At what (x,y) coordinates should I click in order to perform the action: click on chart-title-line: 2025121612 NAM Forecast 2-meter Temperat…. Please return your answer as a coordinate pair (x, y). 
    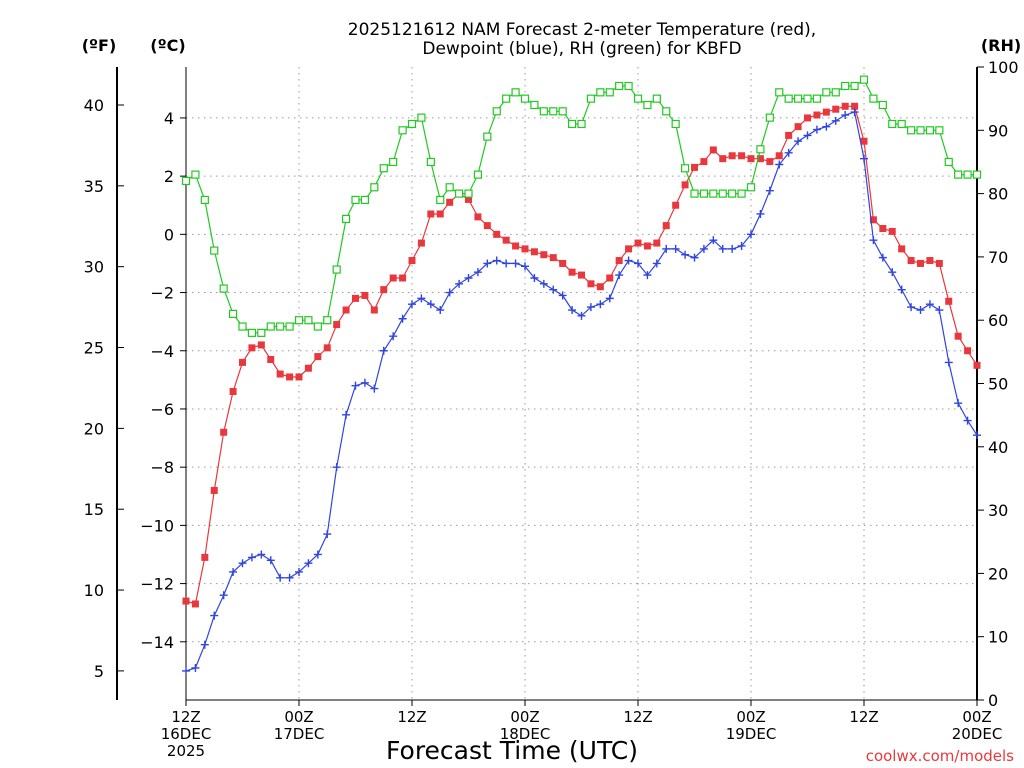
    Looking at the image, I should click on (582, 30).